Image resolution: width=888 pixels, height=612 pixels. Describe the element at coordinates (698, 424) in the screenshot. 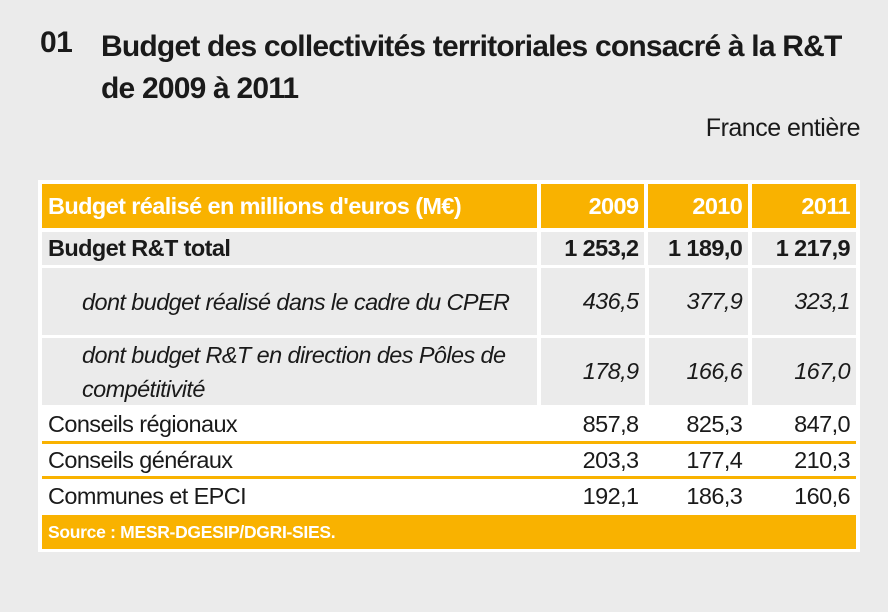

I see `cell: 825,3` at that location.